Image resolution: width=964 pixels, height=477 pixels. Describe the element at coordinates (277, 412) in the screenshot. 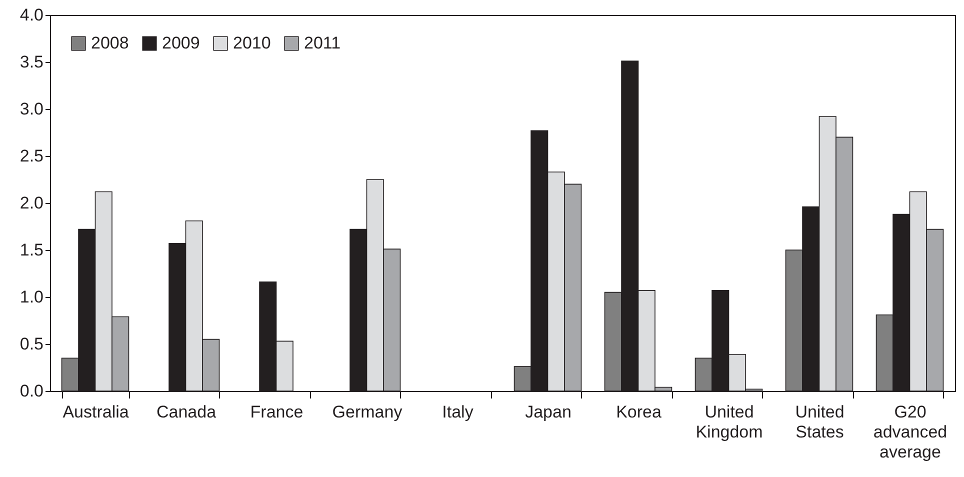

I see `x-tick-label: France` at that location.